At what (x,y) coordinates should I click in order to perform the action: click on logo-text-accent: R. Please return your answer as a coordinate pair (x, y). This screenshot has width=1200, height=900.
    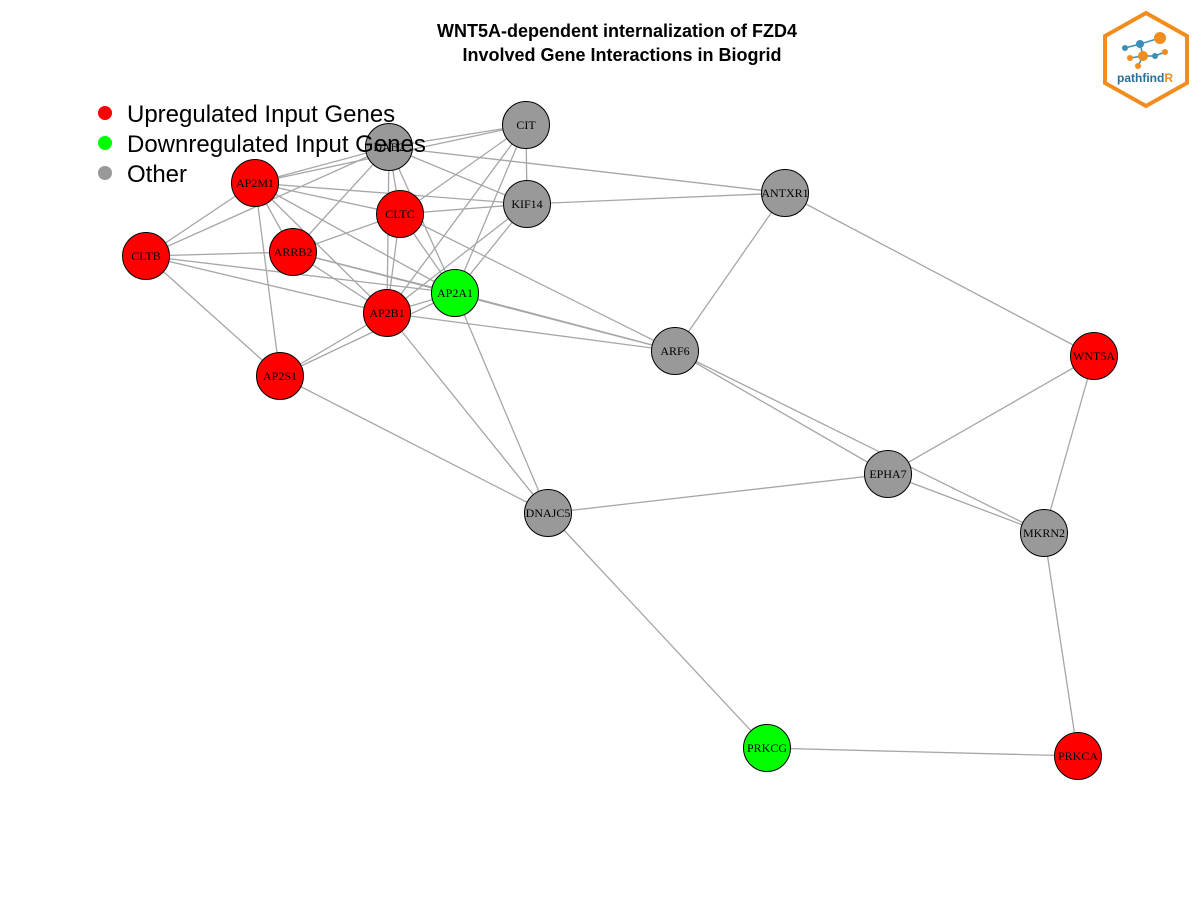
    Looking at the image, I should click on (1168, 78).